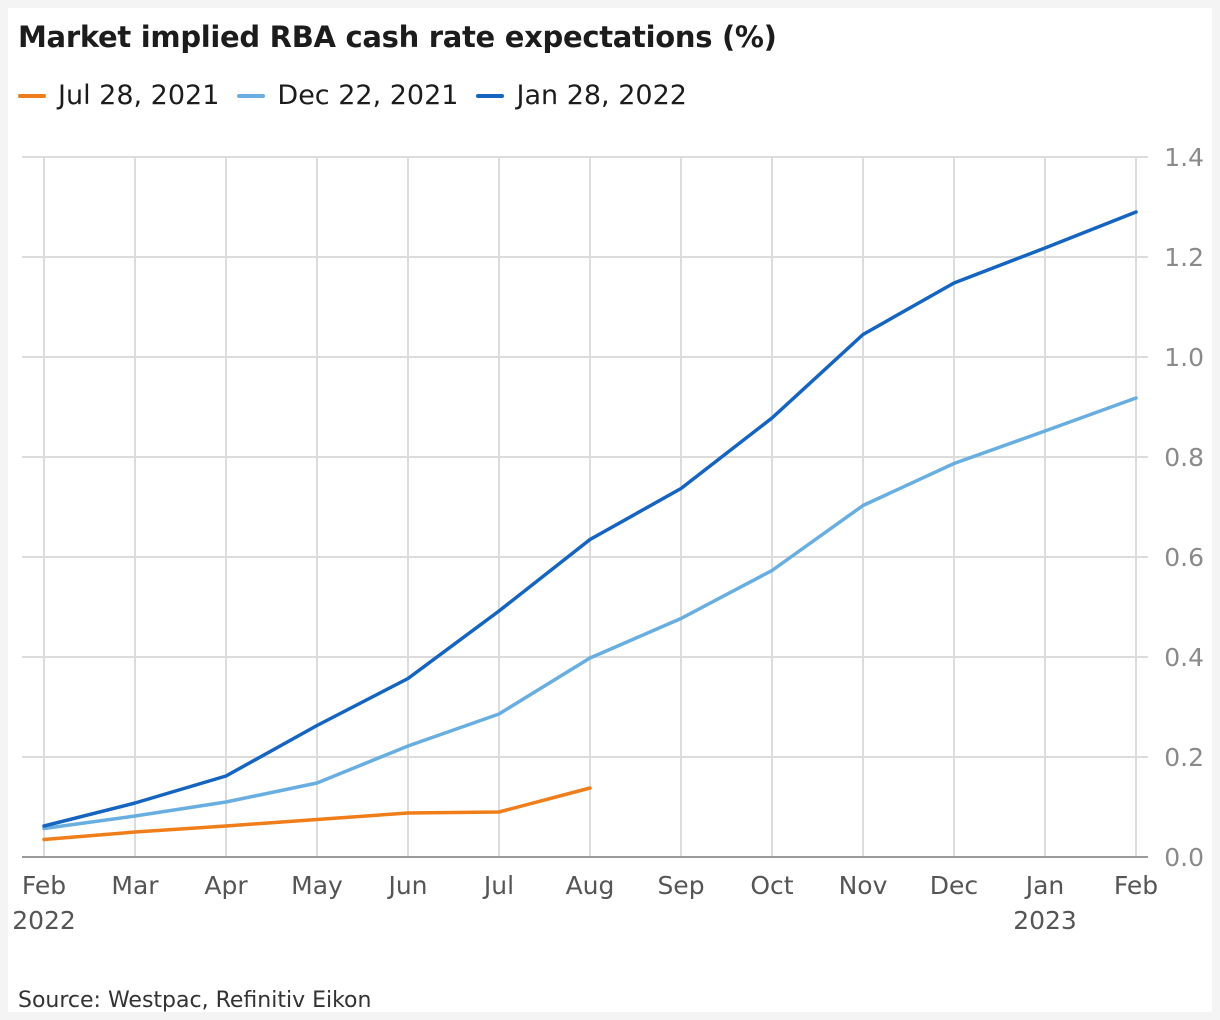 The height and width of the screenshot is (1020, 1220). Describe the element at coordinates (317, 814) in the screenshot. I see `series-line-jul-28-2021` at that location.